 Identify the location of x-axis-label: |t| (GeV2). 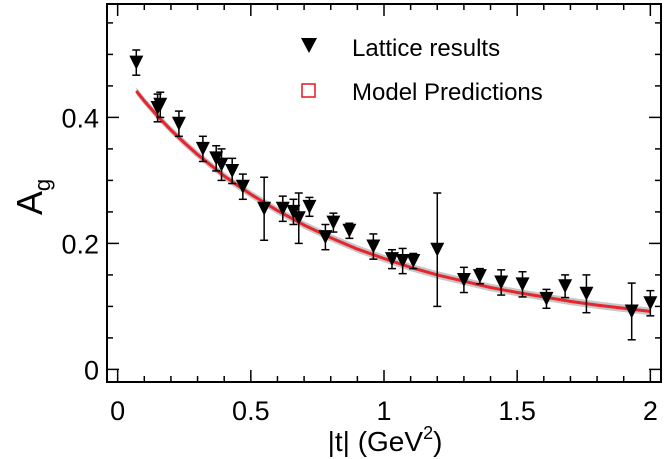
(385, 440).